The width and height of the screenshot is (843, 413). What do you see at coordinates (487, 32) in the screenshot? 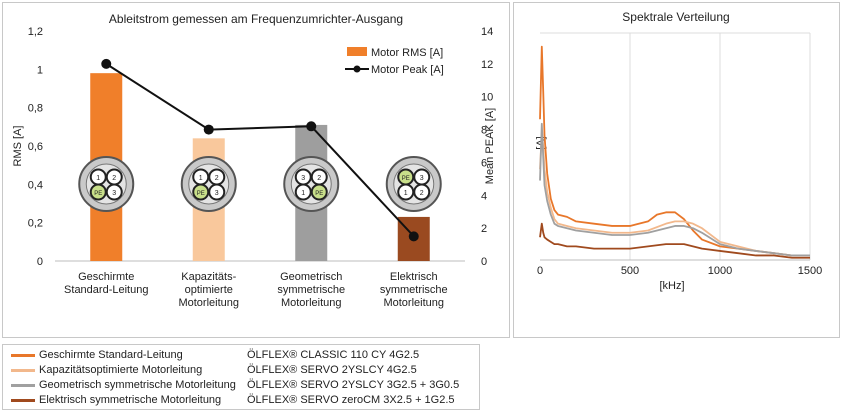
I see `y2-tick-label: 14` at bounding box center [487, 32].